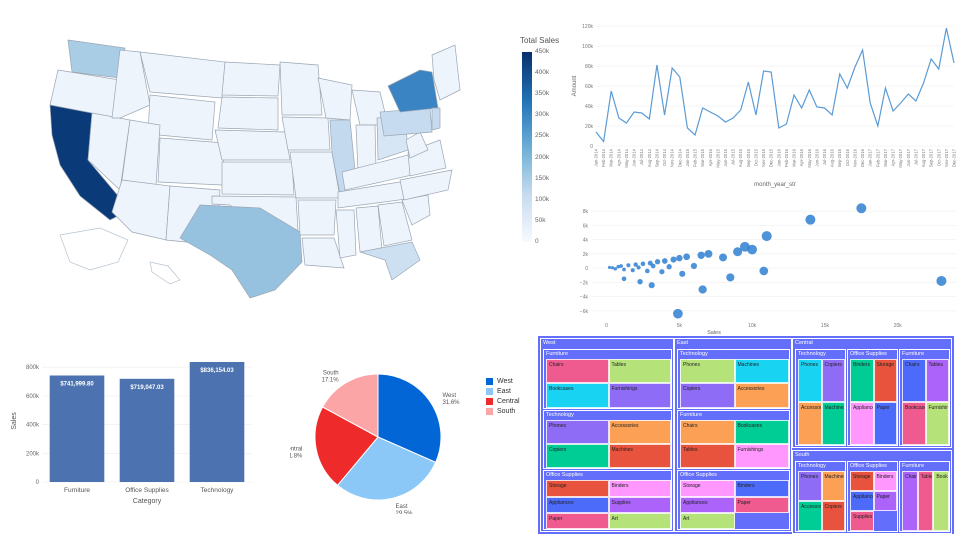 The image size is (960, 540). I want to click on state-new-jersey, so click(436, 119).